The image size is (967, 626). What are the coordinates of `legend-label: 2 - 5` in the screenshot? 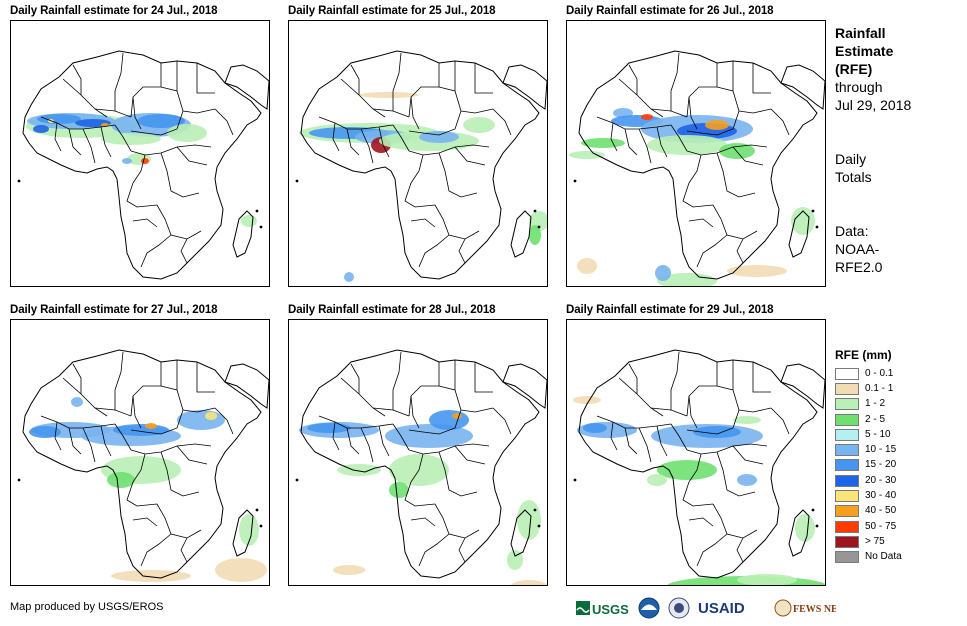 It's located at (875, 419).